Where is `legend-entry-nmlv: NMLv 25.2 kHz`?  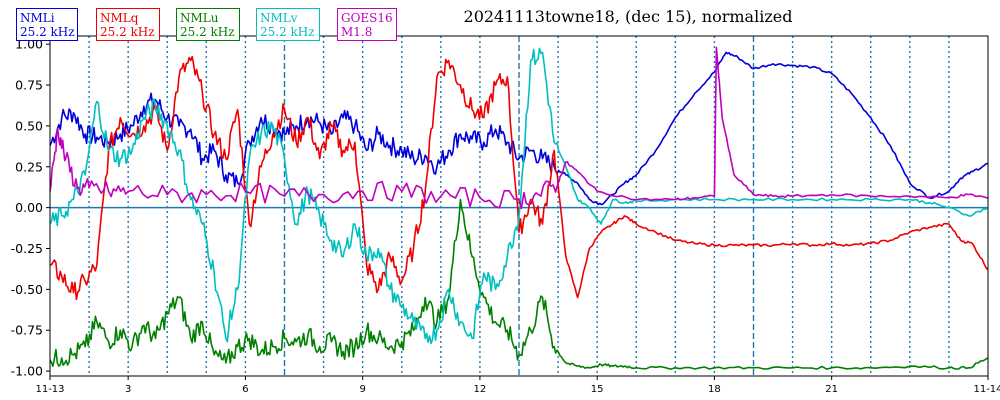
legend-entry-nmlv: NMLv 25.2 kHz is located at coordinates (288, 24).